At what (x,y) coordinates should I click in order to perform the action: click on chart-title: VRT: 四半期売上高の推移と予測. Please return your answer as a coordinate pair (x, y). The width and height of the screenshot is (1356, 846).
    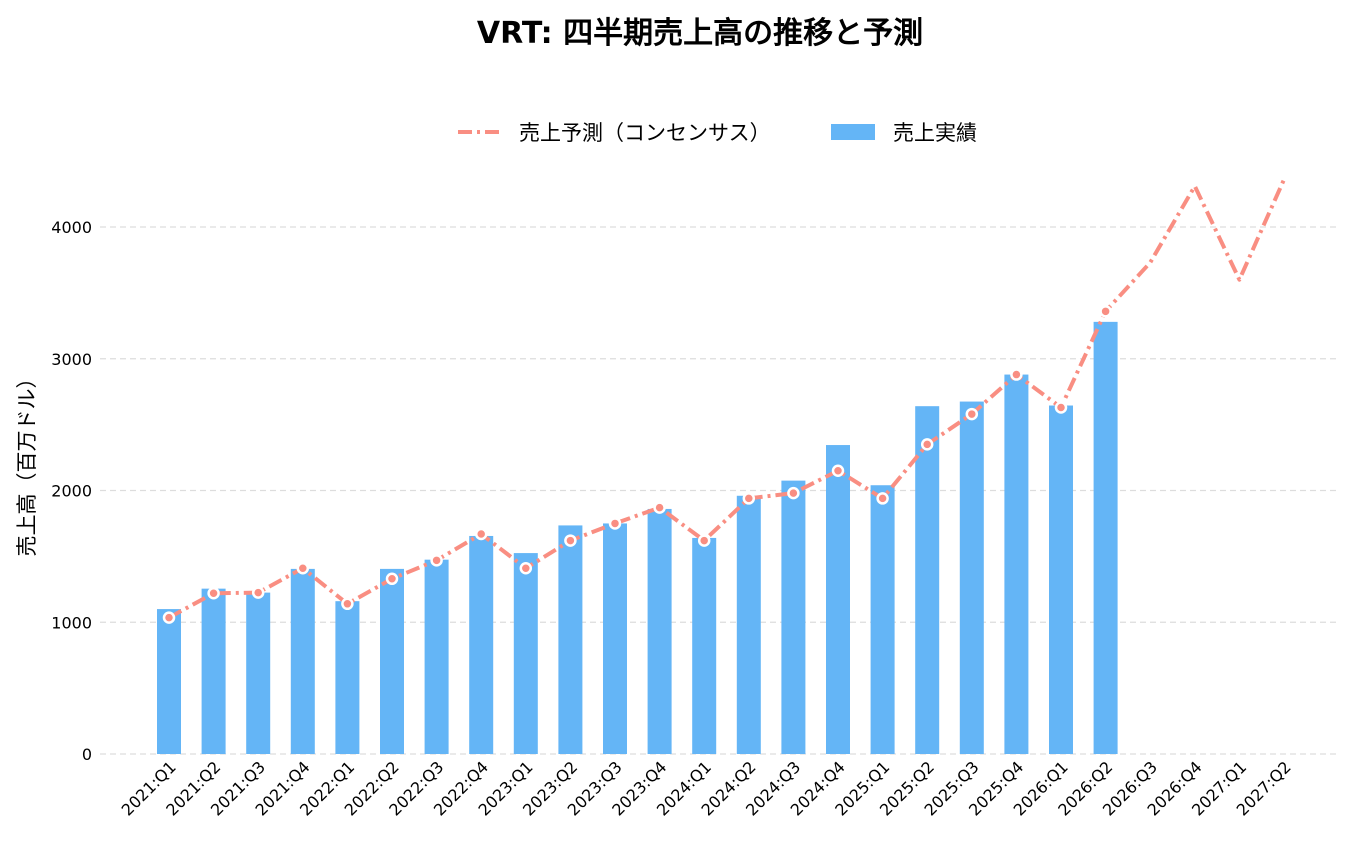
    Looking at the image, I should click on (700, 33).